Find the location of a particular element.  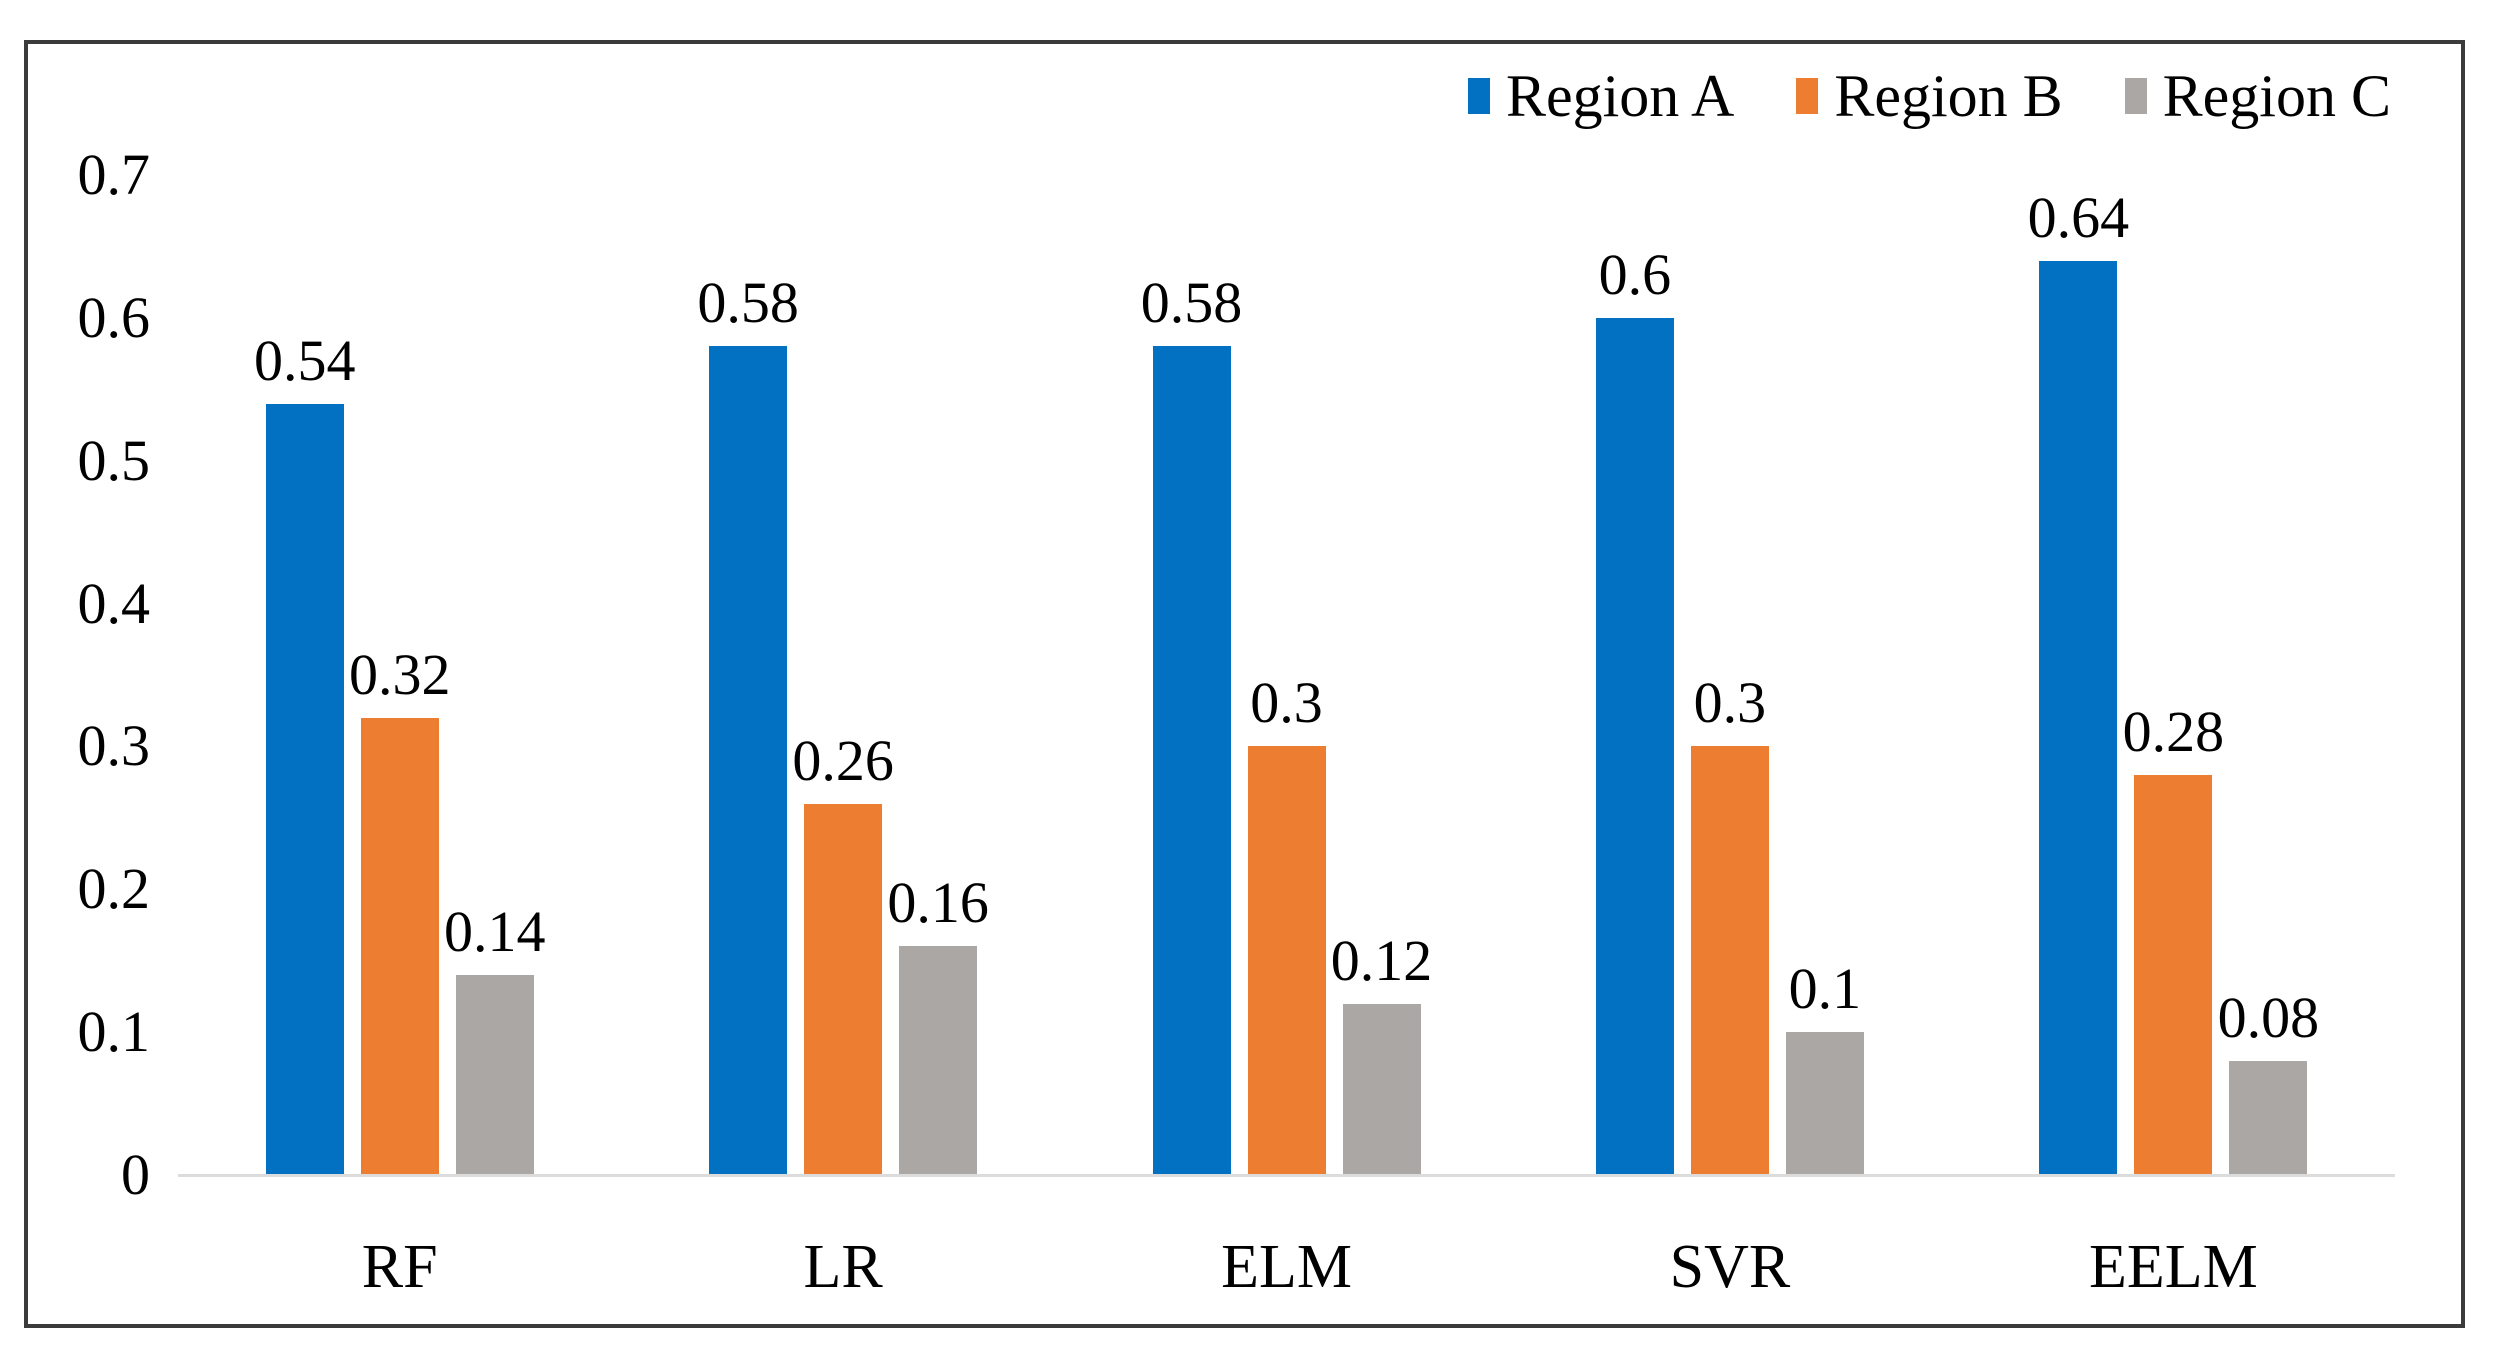

bar-eelm-region-b: 0.28 is located at coordinates (2173, 939).